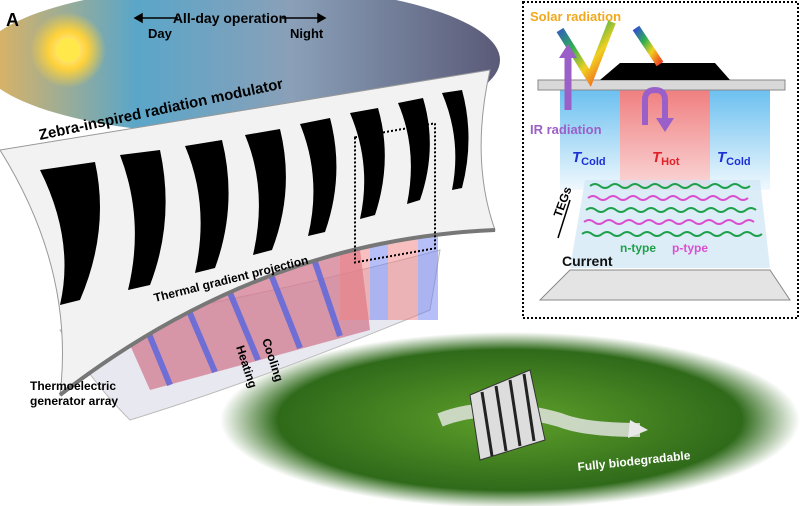 The image size is (800, 506). Describe the element at coordinates (160, 33) in the screenshot. I see `day-label: Day` at that location.